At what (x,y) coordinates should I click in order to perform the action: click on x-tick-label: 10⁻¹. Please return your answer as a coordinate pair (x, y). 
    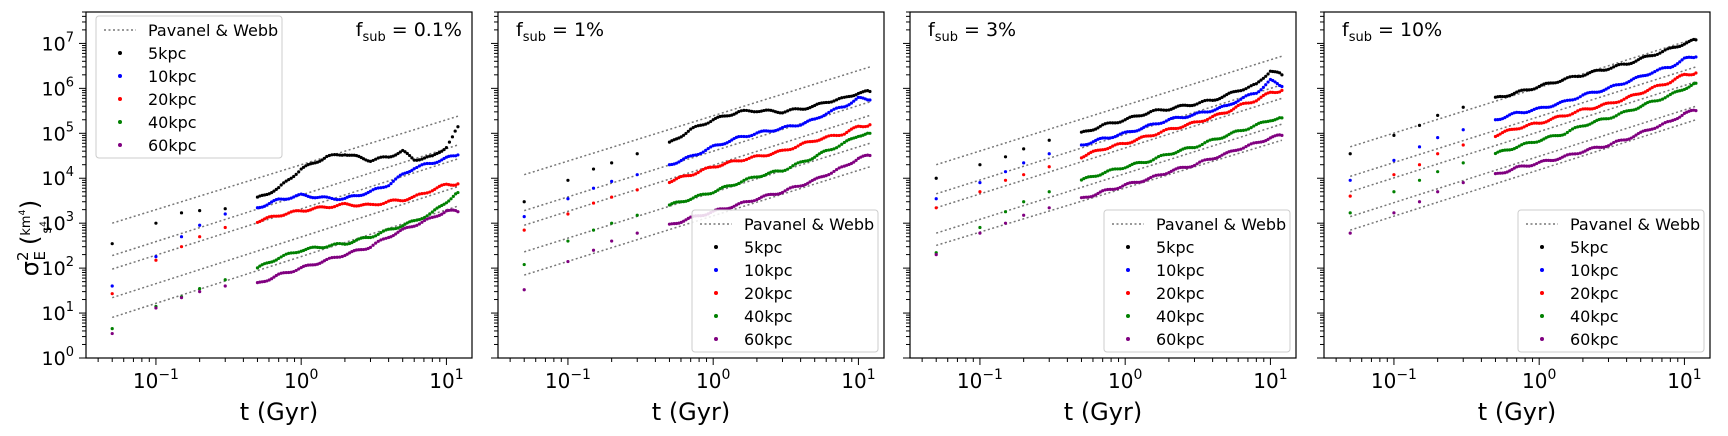
    Looking at the image, I should click on (568, 380).